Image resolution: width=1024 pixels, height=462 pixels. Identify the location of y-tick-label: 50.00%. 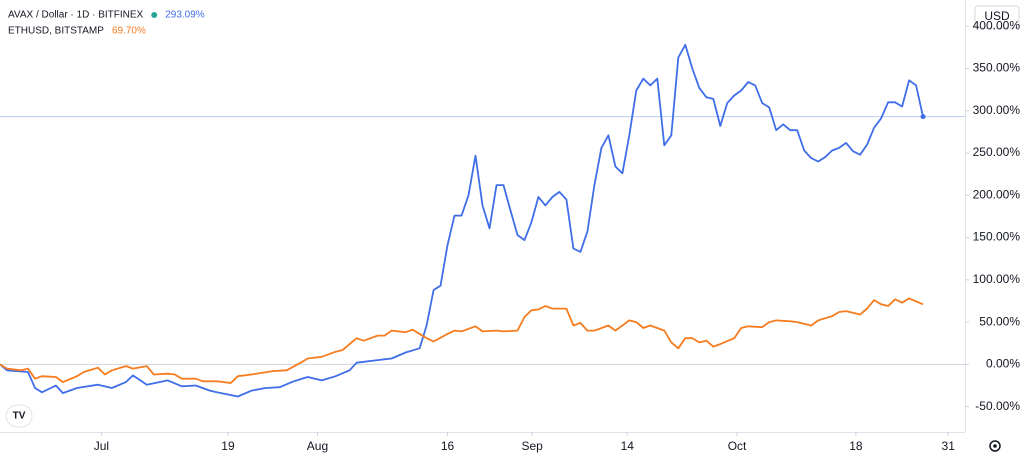
(999, 321).